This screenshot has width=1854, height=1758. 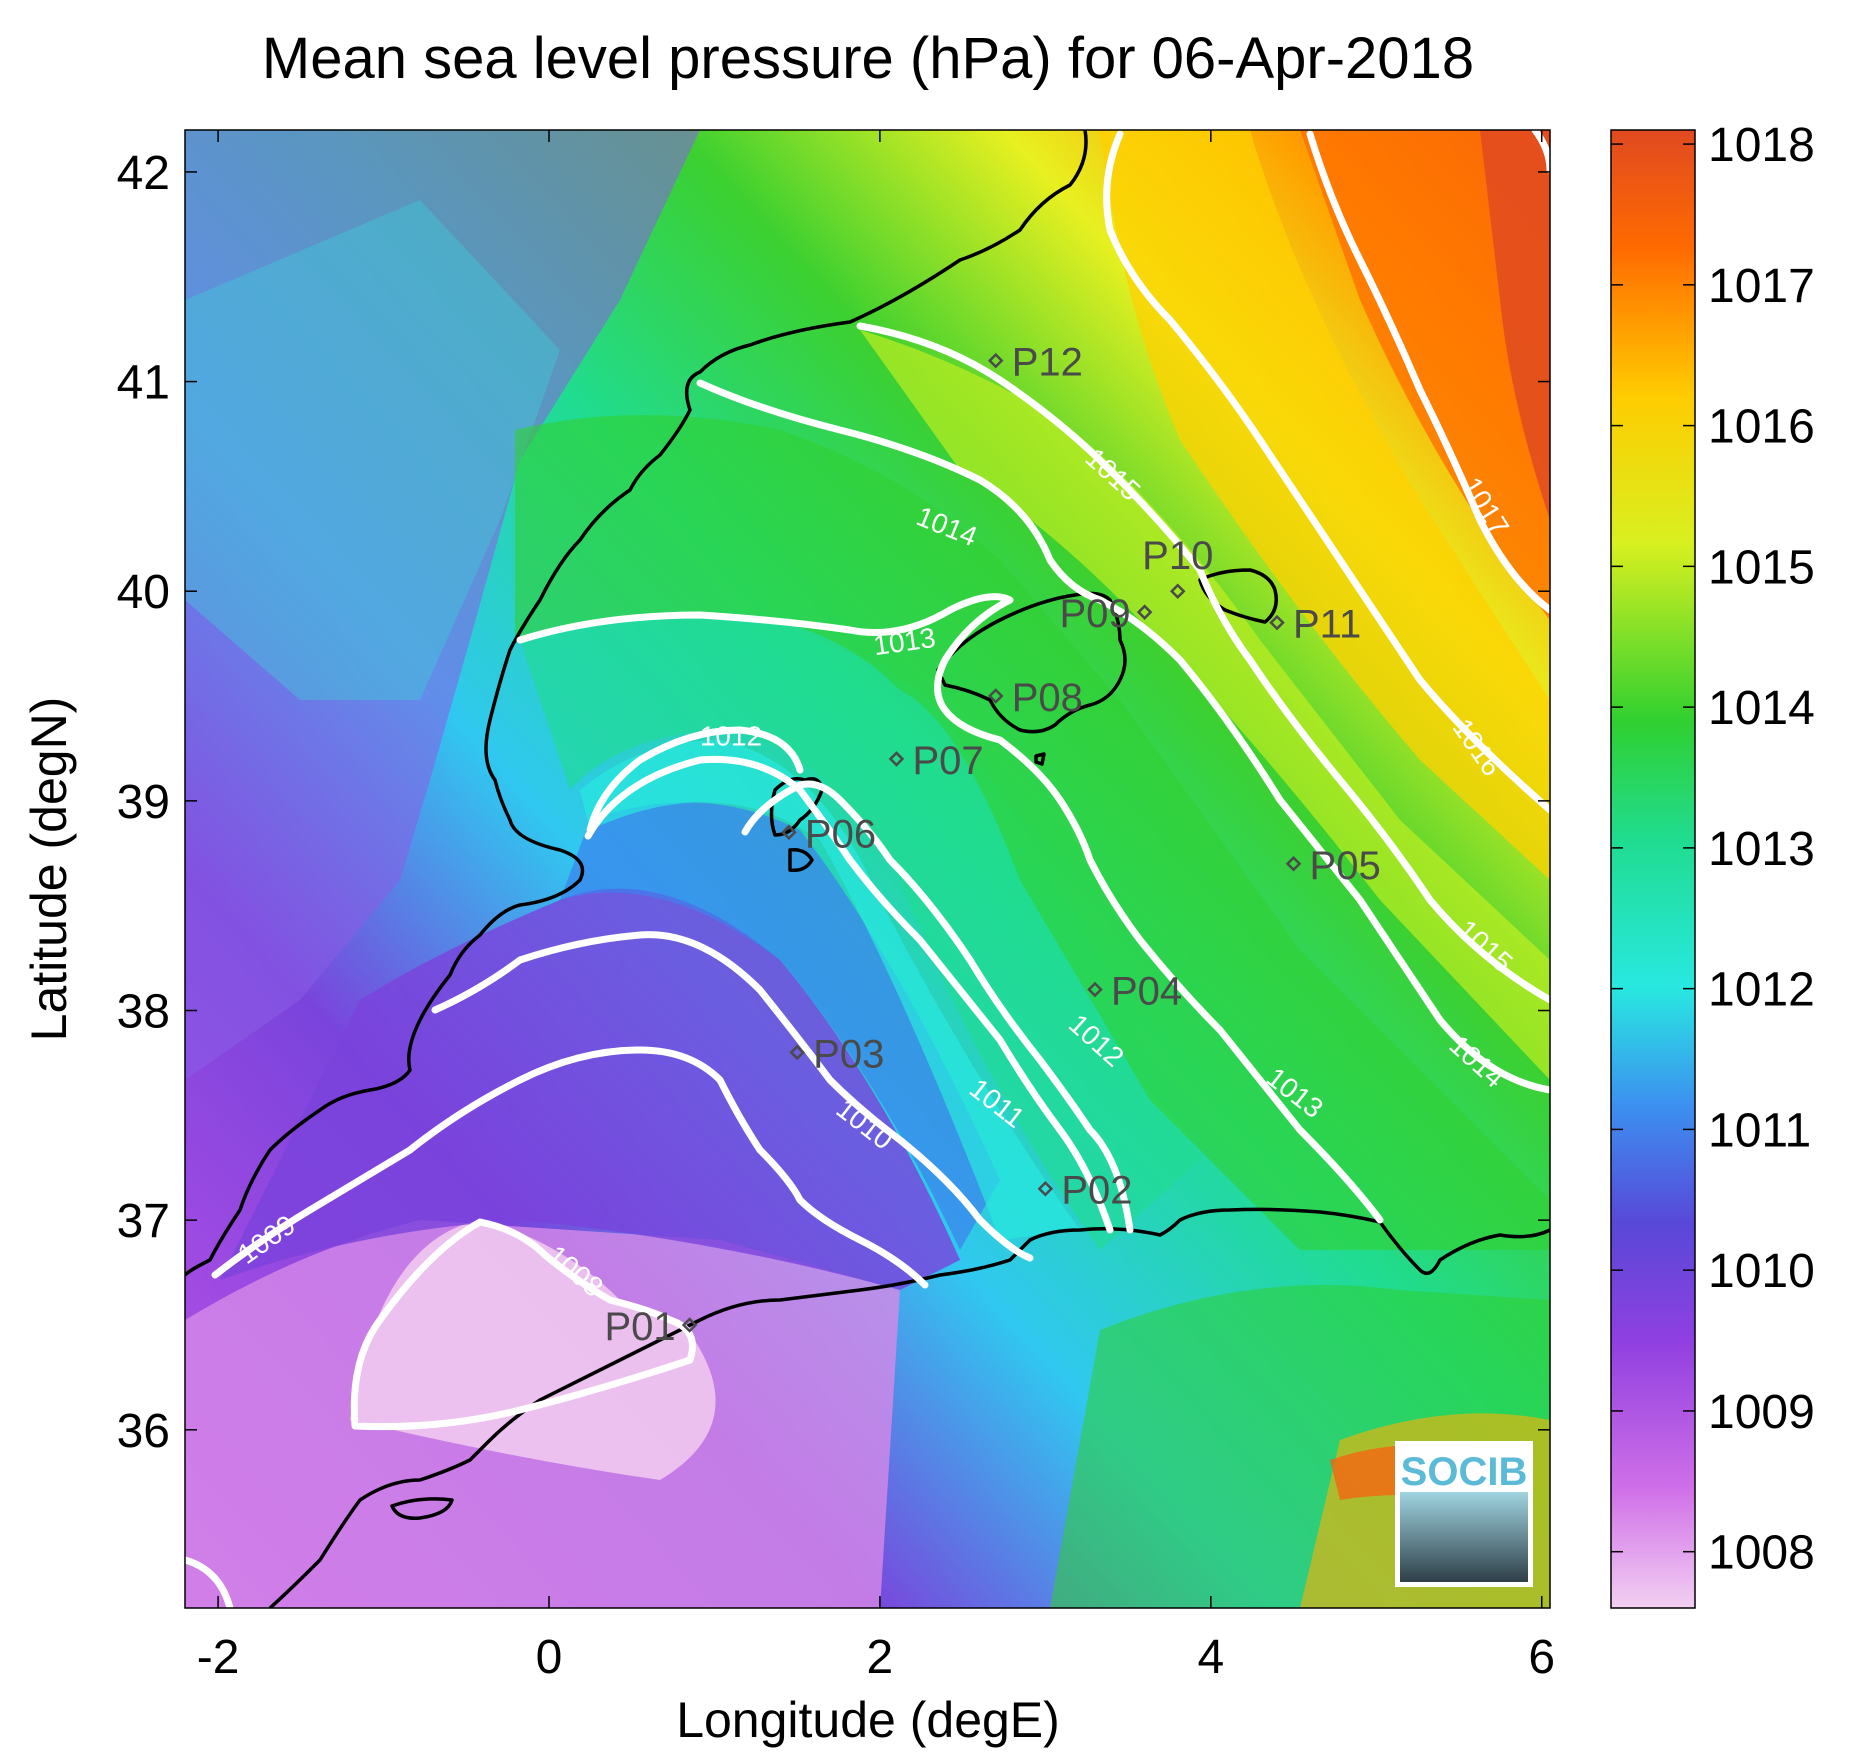 I want to click on colorbar-tick-label: 1011, so click(x=1759, y=1130).